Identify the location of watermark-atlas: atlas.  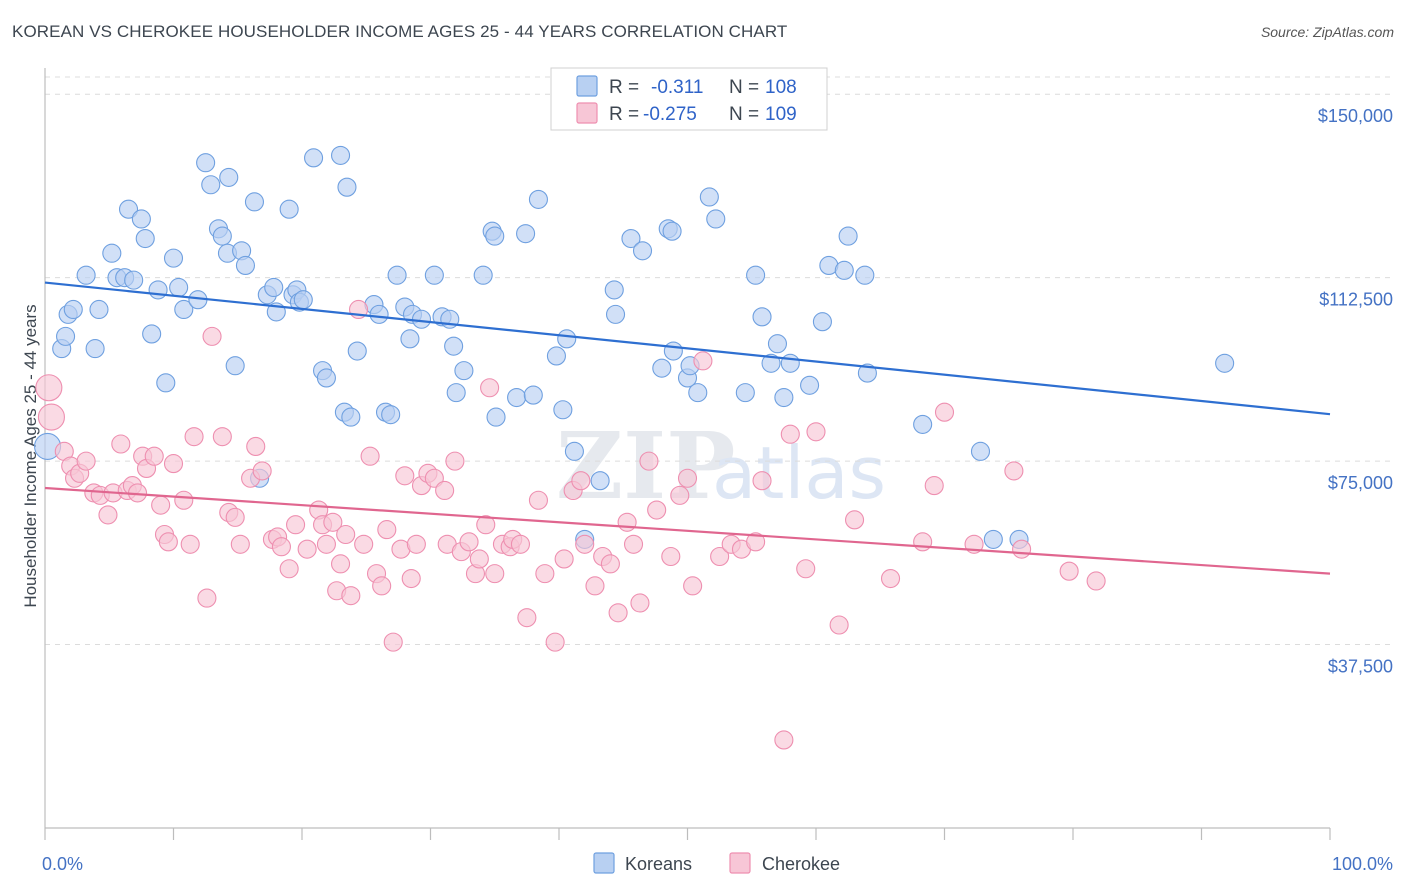
(799, 473).